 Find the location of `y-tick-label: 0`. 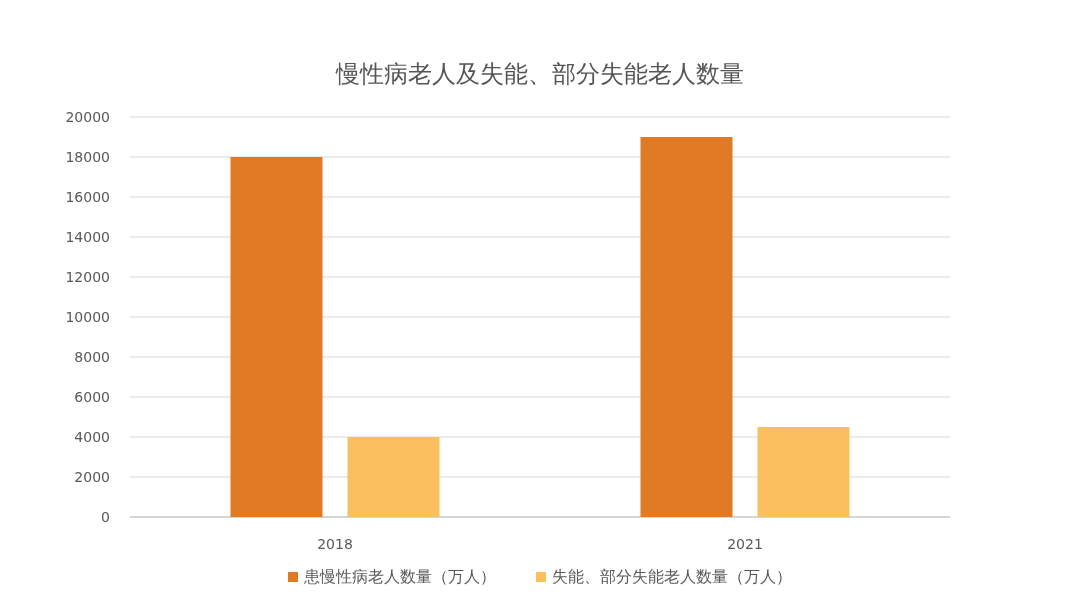

y-tick-label: 0 is located at coordinates (105, 517).